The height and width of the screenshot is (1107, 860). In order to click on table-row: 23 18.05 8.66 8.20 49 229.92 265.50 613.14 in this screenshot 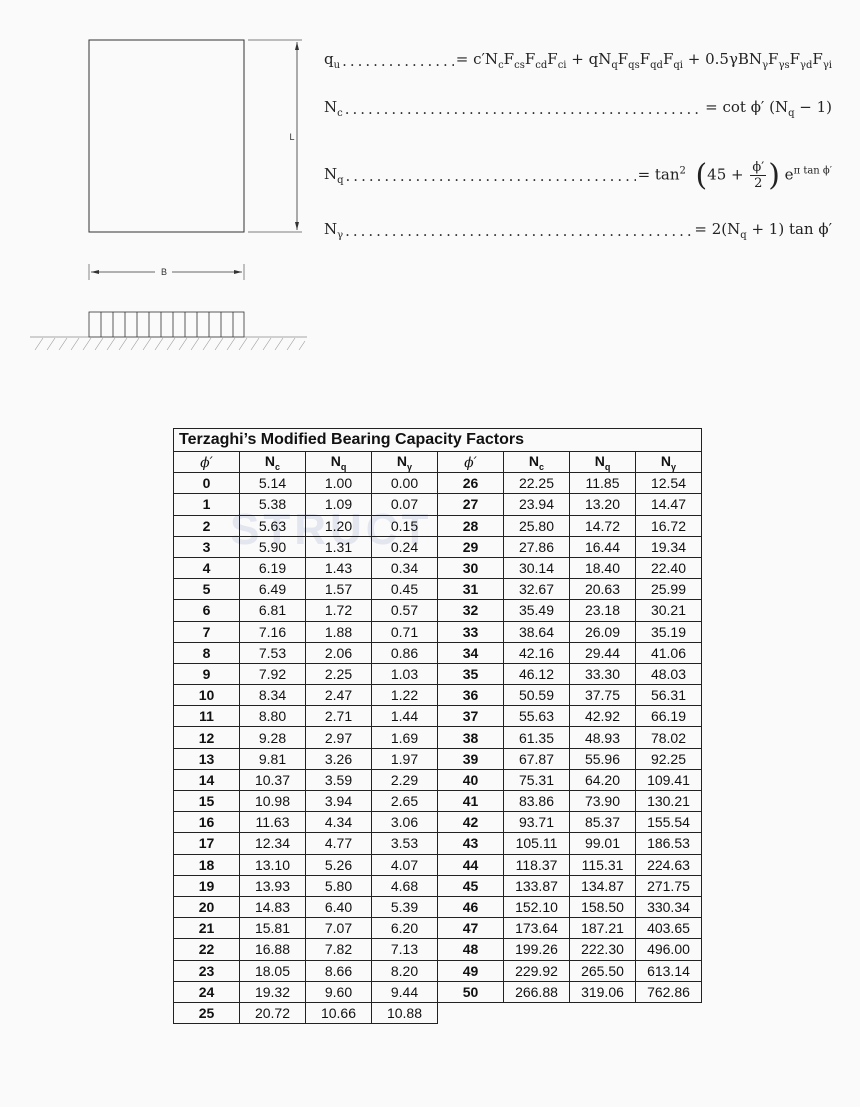, I will do `click(437, 970)`.